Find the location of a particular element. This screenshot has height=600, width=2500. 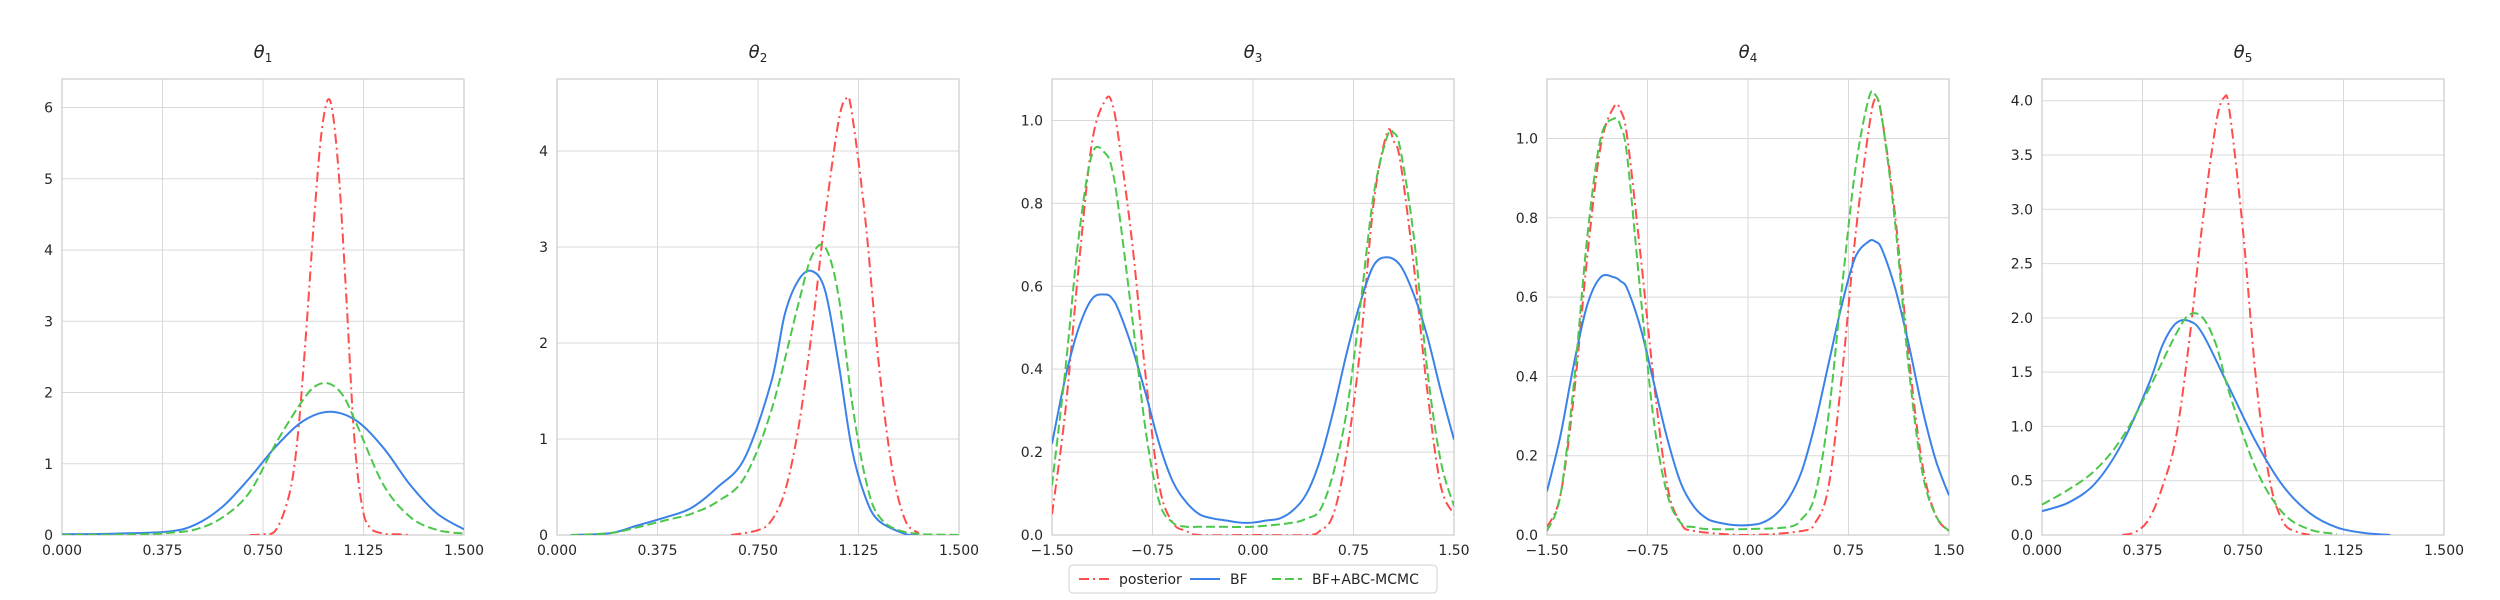

y-tick-label: 2.5 is located at coordinates (2022, 265).